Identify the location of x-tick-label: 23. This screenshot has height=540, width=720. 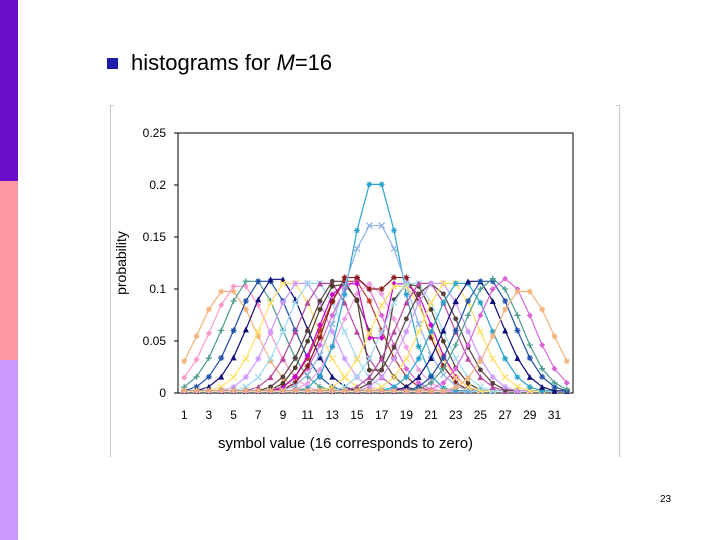
(456, 415).